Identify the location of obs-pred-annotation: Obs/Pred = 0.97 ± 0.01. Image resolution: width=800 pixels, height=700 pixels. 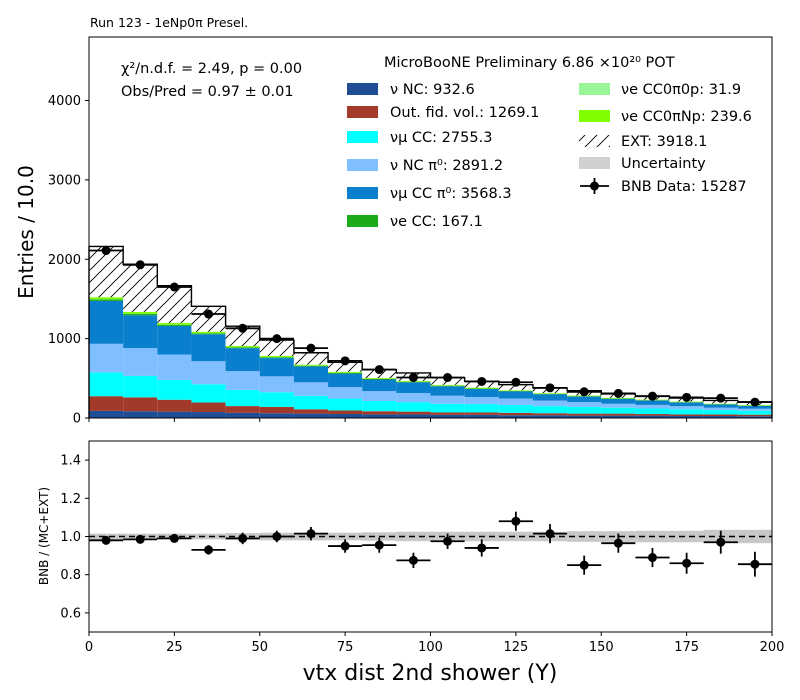
(207, 92).